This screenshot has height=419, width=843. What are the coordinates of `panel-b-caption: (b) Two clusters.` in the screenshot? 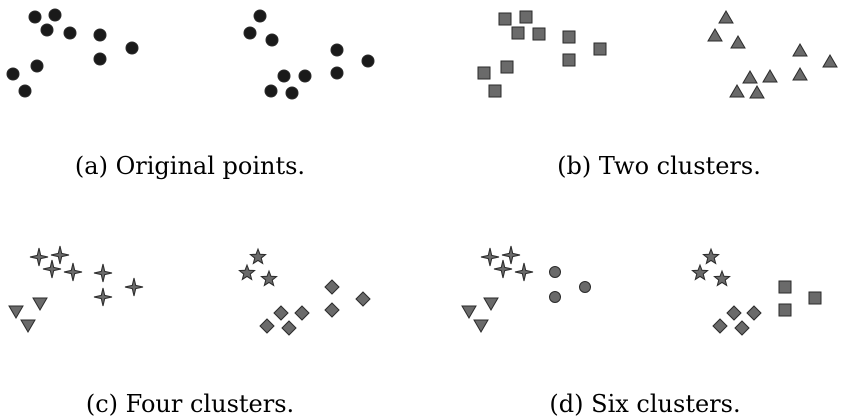 It's located at (659, 166).